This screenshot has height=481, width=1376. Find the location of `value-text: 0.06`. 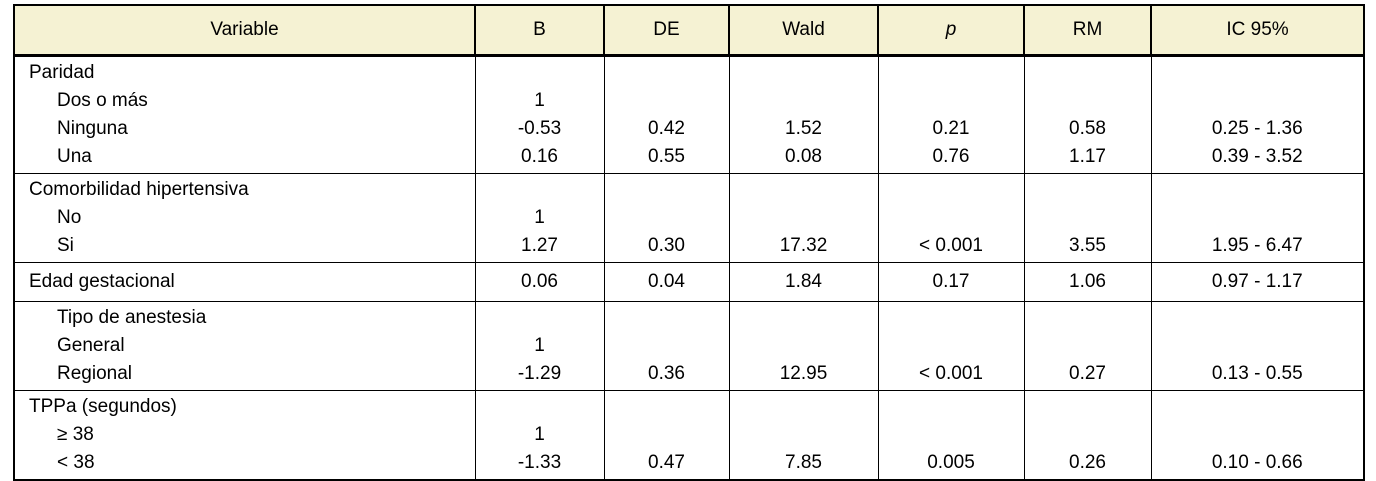

value-text: 0.06 is located at coordinates (539, 281).